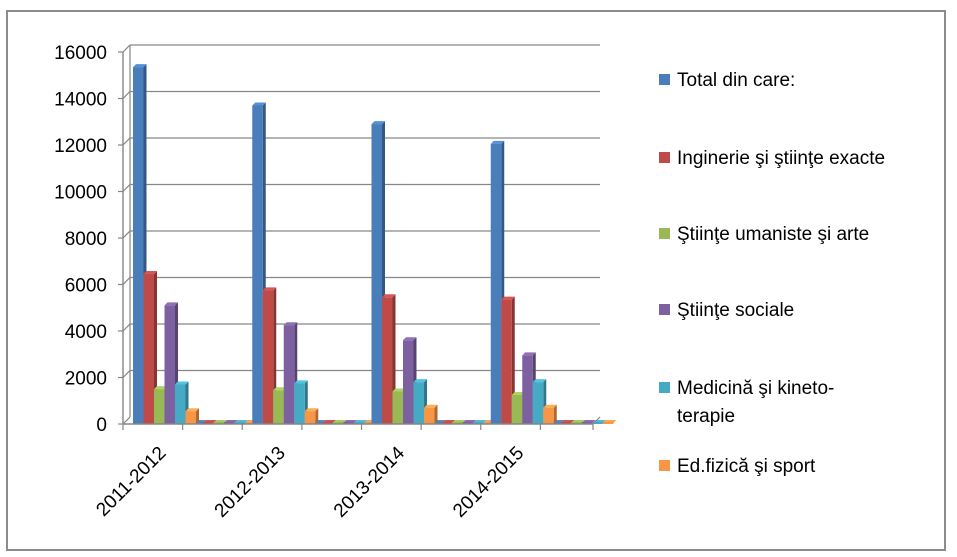 The height and width of the screenshot is (557, 957). Describe the element at coordinates (101, 425) in the screenshot. I see `y-tick-label: 0` at that location.